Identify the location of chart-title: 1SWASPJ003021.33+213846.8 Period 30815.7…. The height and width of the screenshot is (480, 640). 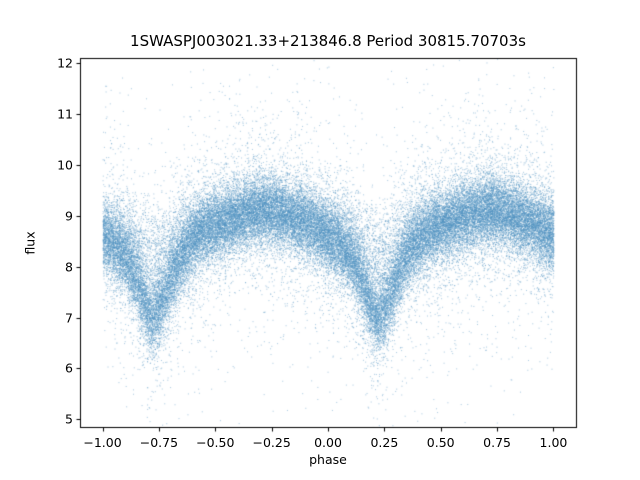
(328, 41).